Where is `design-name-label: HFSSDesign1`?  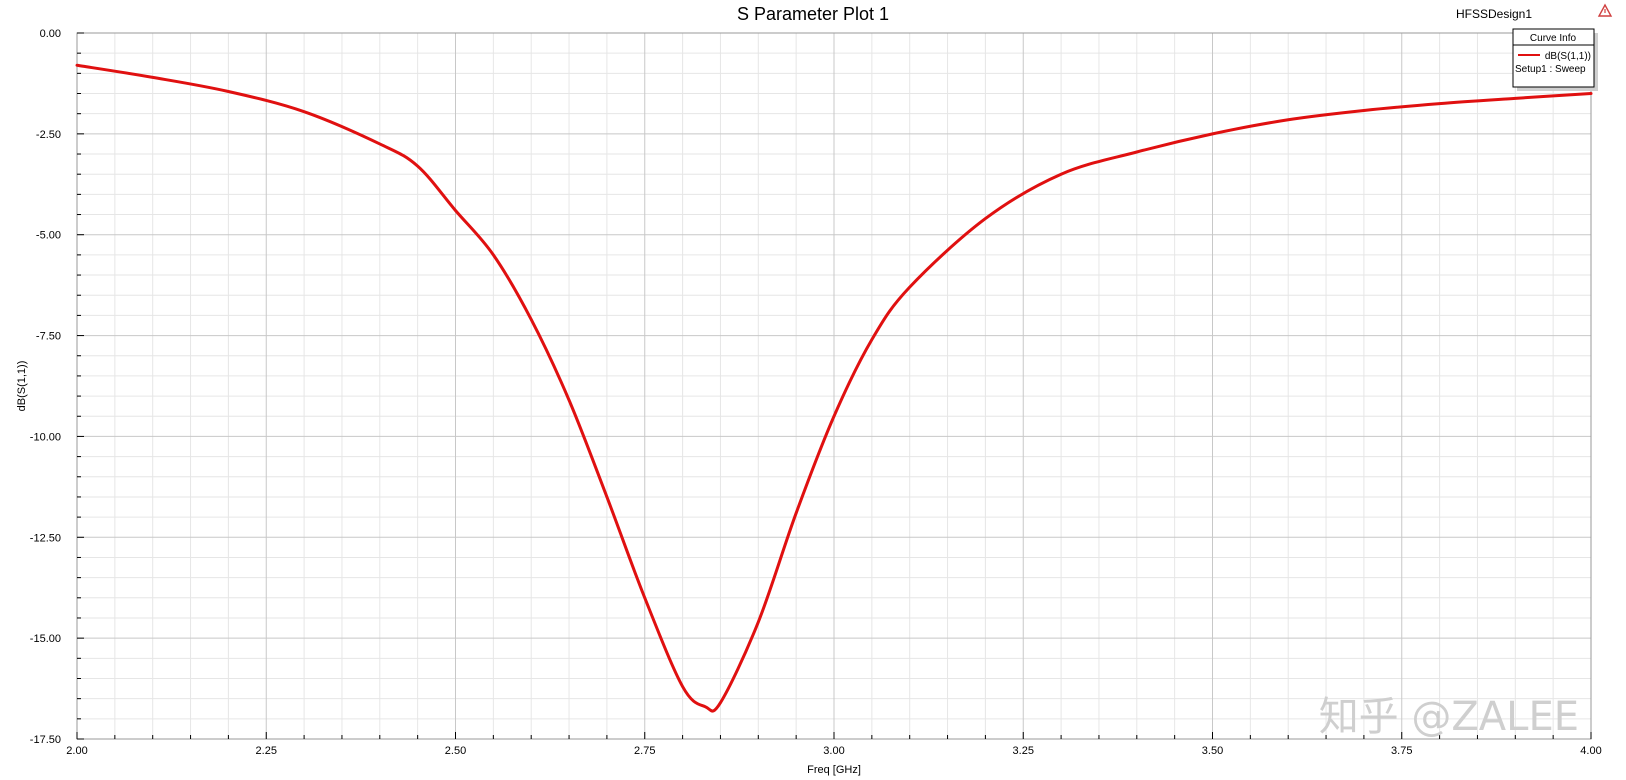
design-name-label: HFSSDesign1 is located at coordinates (1494, 14).